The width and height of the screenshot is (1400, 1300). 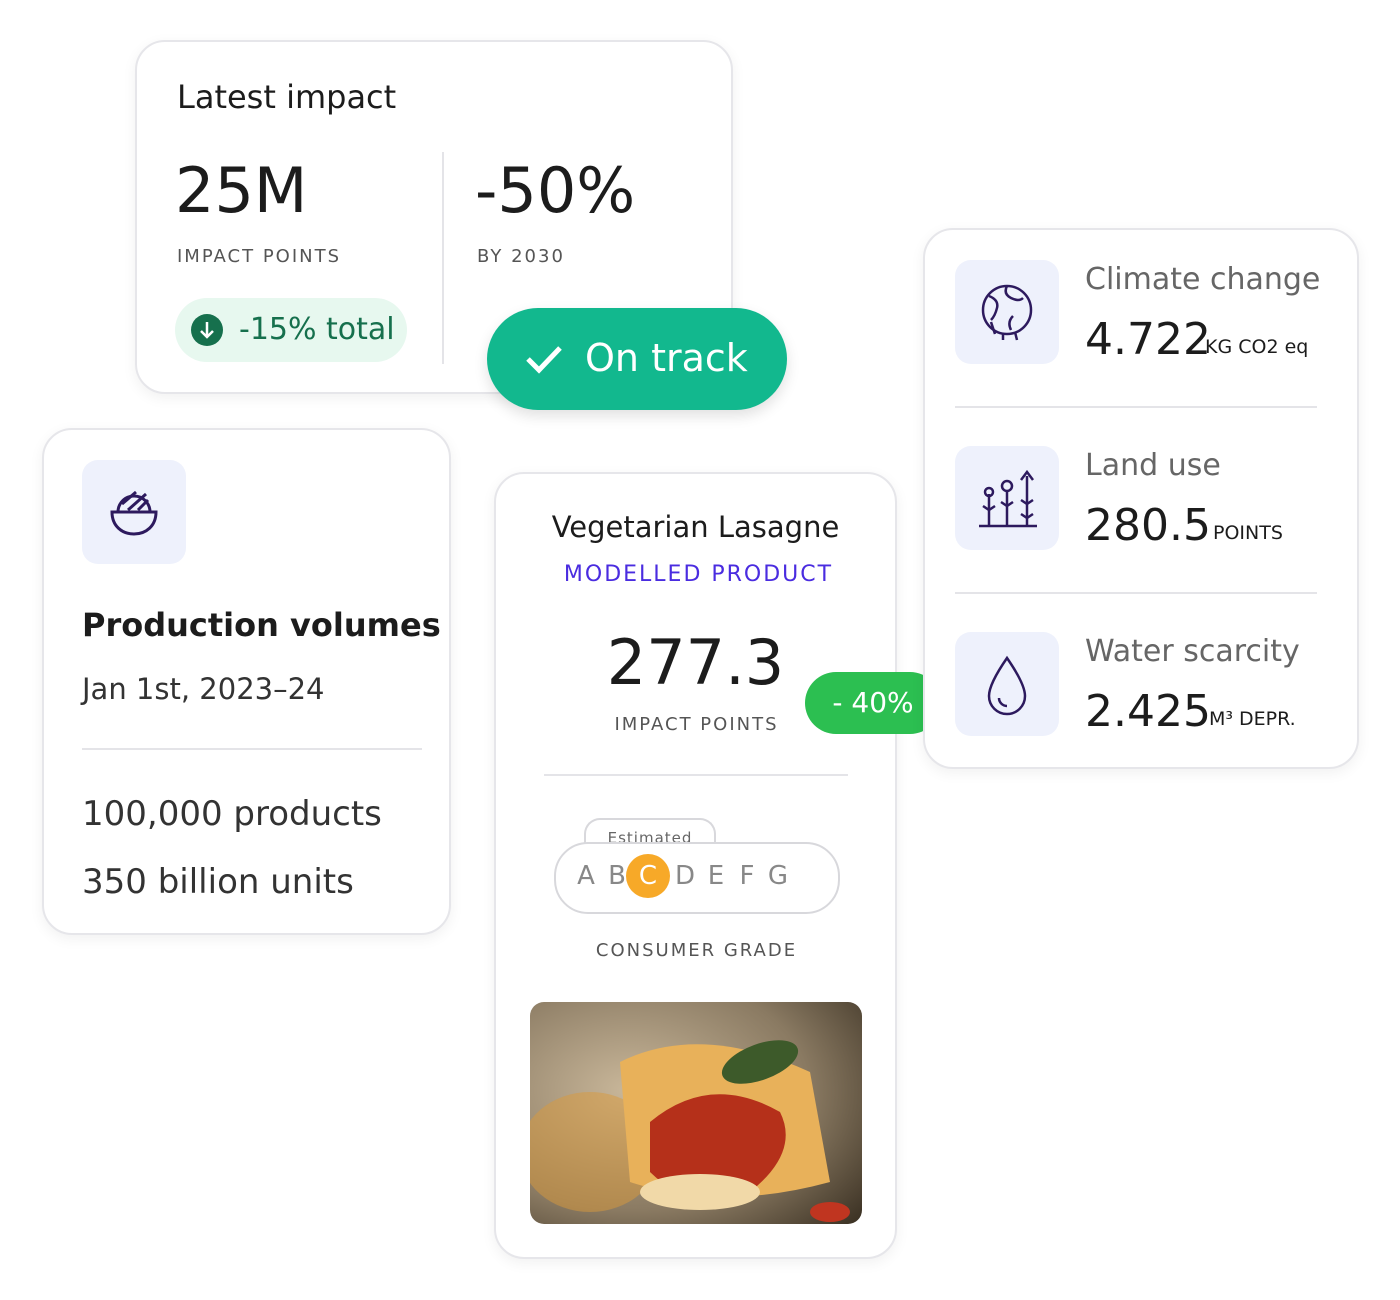 What do you see at coordinates (218, 882) in the screenshot?
I see `volume: 350 billion units` at bounding box center [218, 882].